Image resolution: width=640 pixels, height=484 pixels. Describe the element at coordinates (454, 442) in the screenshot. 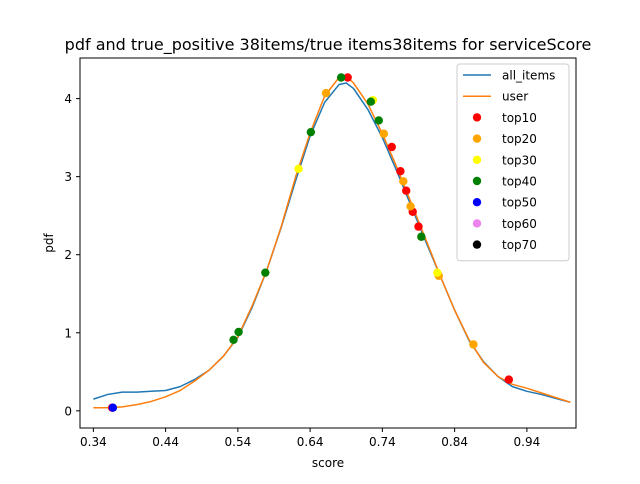

I see `x-tick-label: 0.84` at that location.